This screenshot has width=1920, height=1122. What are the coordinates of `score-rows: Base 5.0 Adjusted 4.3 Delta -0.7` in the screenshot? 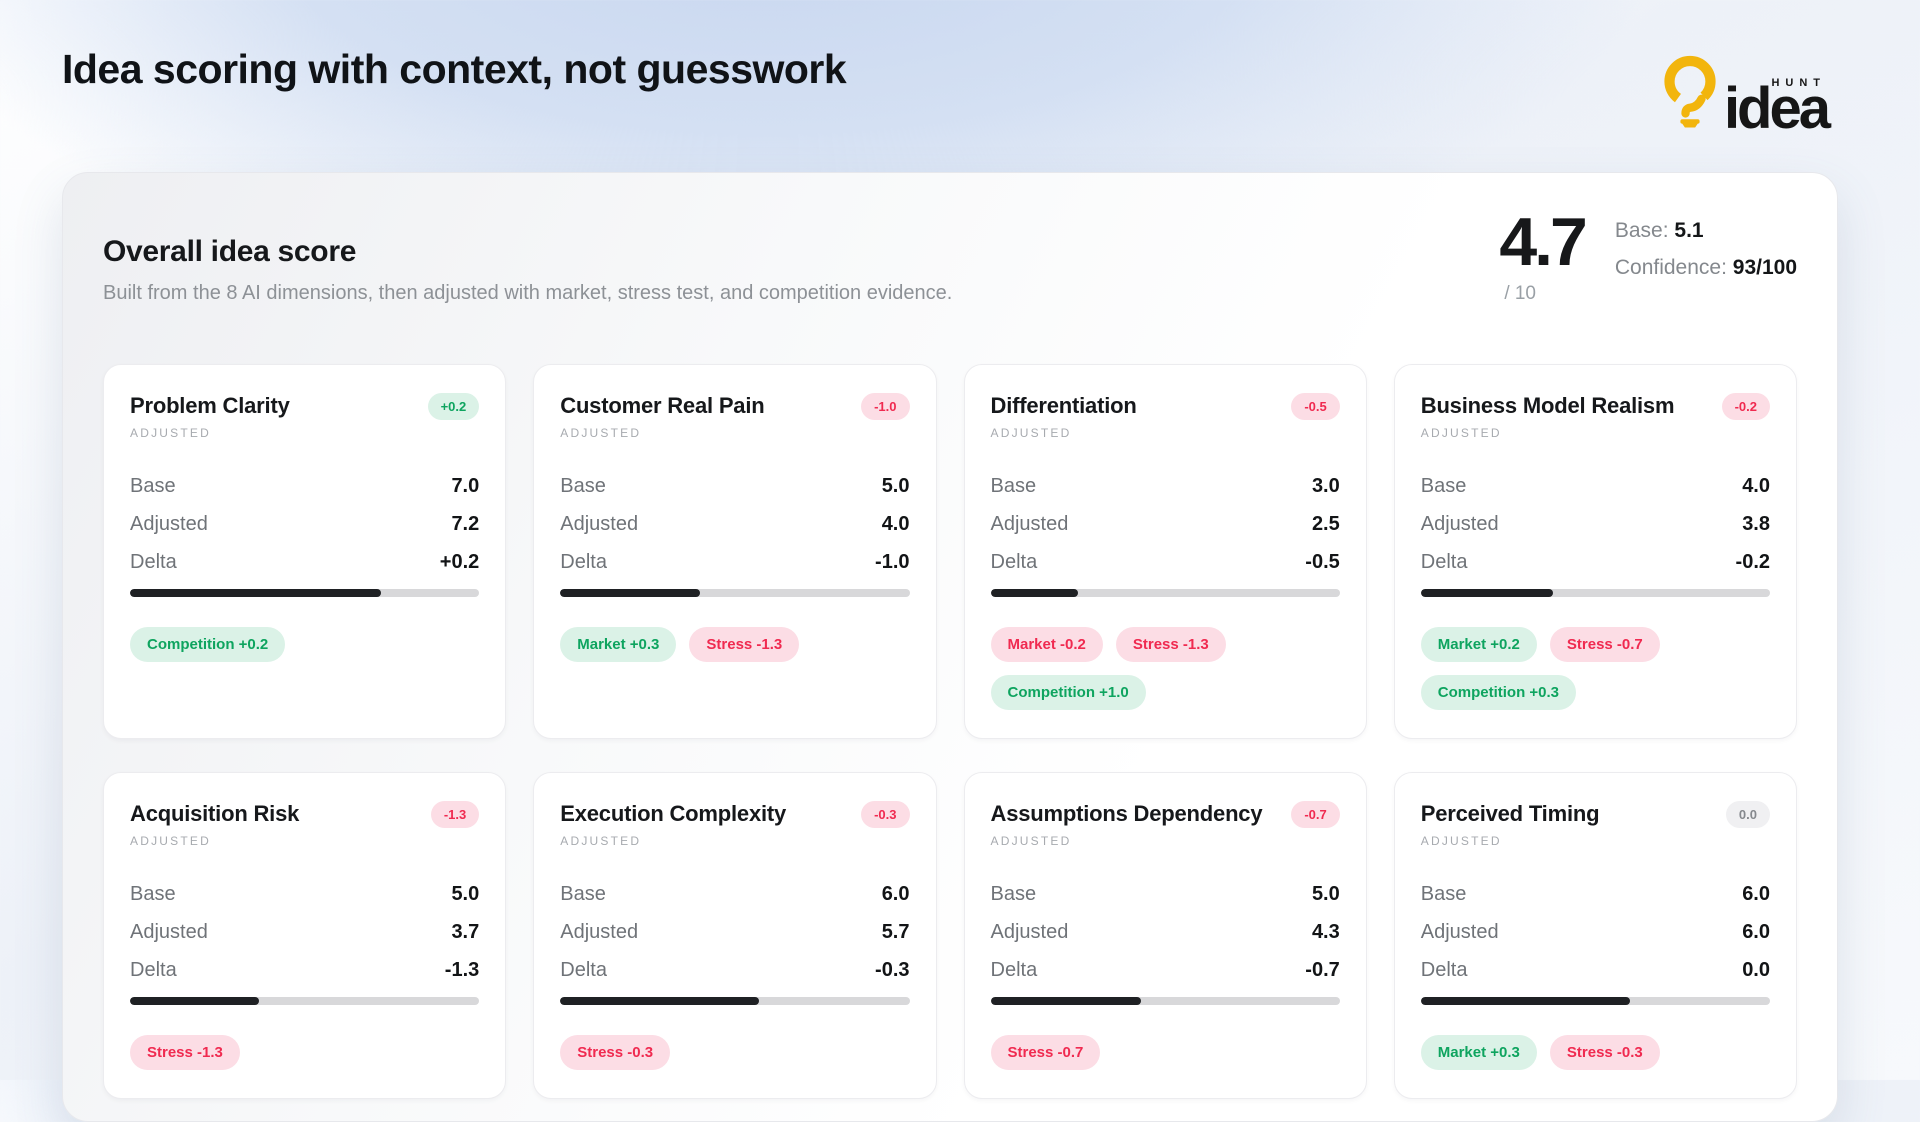 It's located at (1165, 932).